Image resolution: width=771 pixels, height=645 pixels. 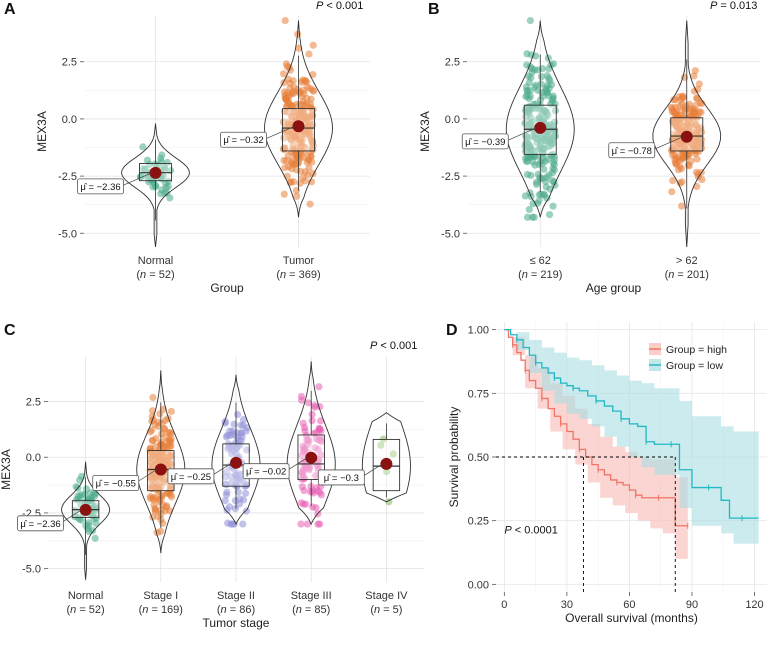 What do you see at coordinates (691, 275) in the screenshot?
I see `count-value: = 201)` at bounding box center [691, 275].